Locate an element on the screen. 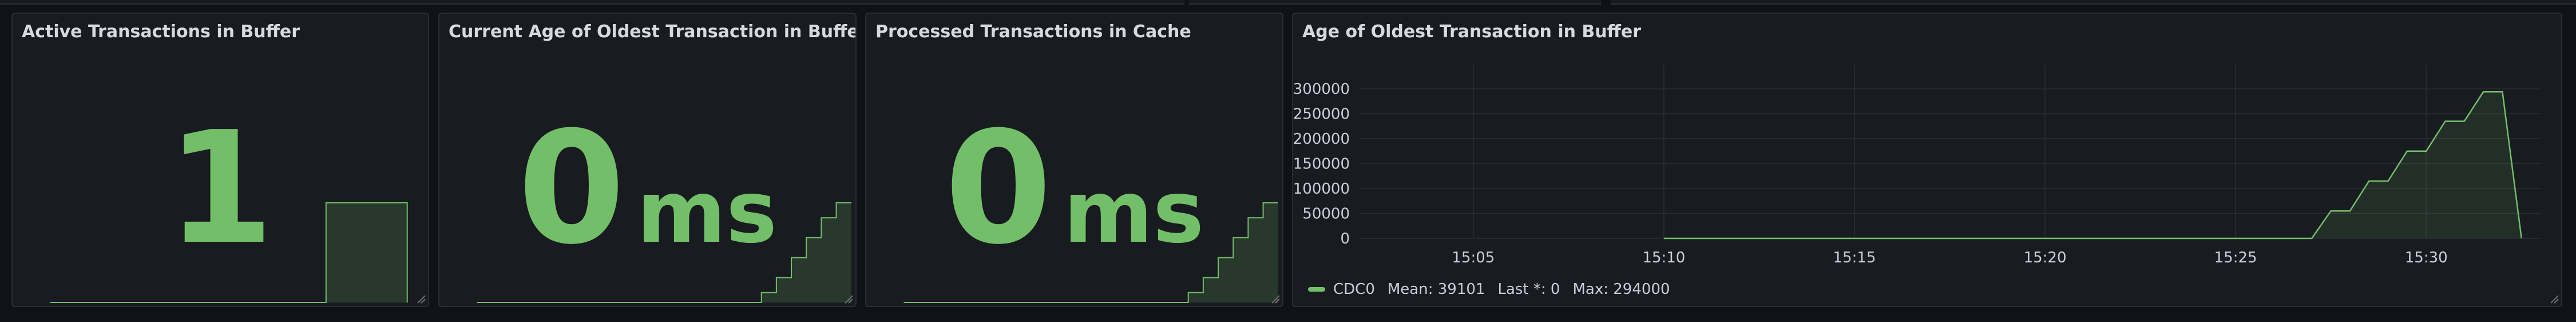 This screenshot has height=322, width=2576. x-tick-label: 15:30 is located at coordinates (2427, 258).